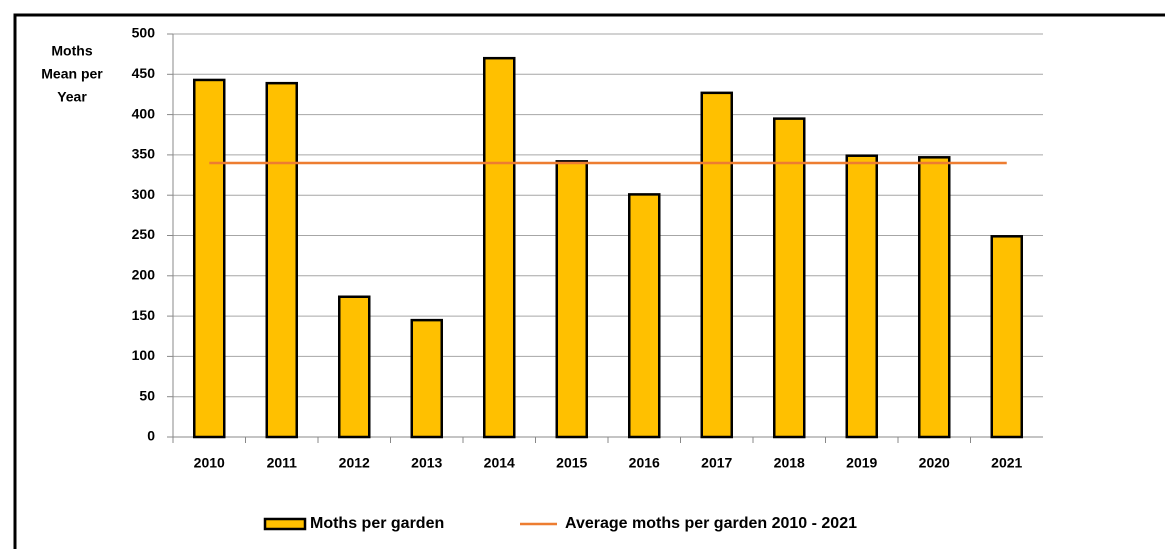 Image resolution: width=1165 pixels, height=549 pixels. What do you see at coordinates (144, 355) in the screenshot?
I see `y-tick-label: 100` at bounding box center [144, 355].